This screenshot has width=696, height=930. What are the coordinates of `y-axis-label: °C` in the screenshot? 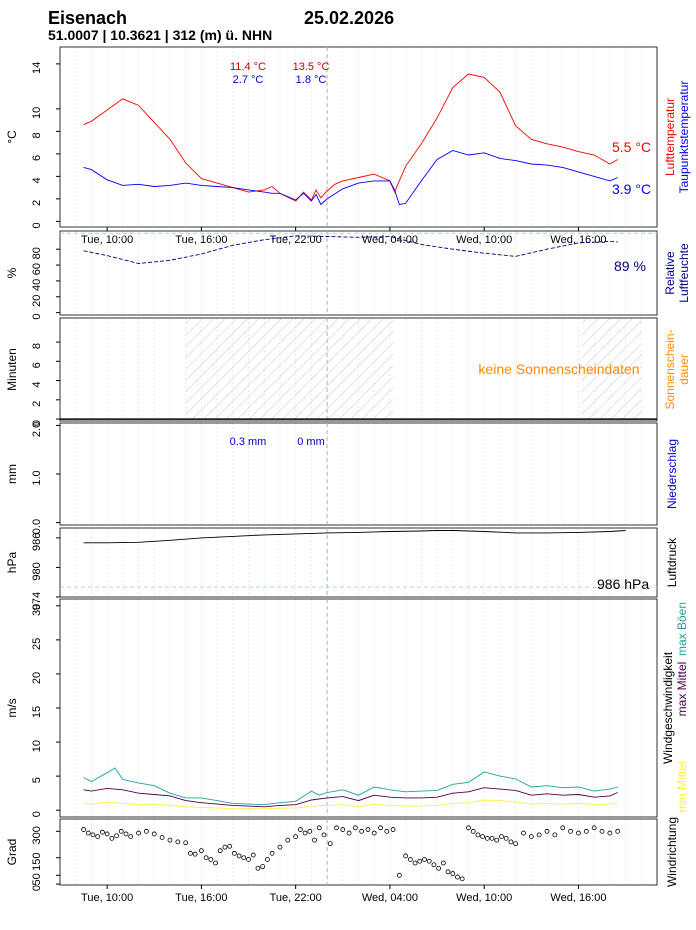 It's located at (12, 137).